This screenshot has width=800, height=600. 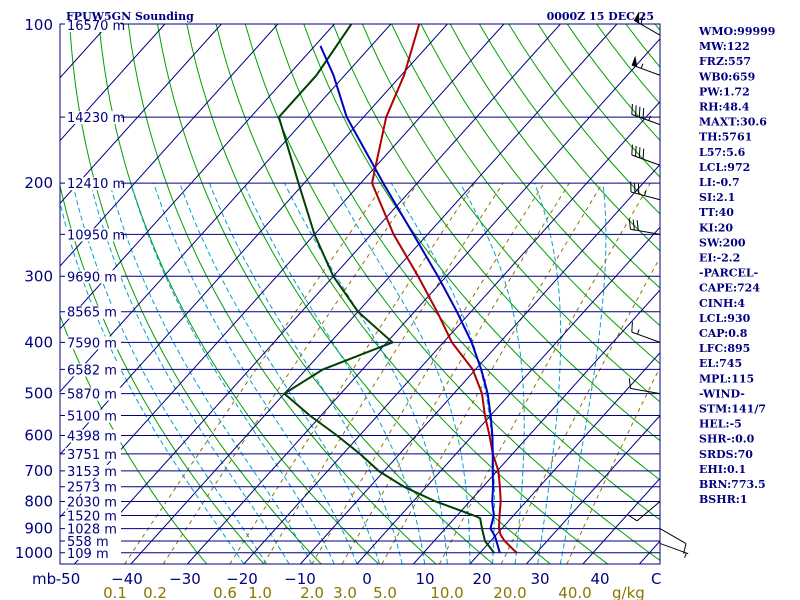 What do you see at coordinates (724, 46) in the screenshot?
I see `index-item: MW:122` at bounding box center [724, 46].